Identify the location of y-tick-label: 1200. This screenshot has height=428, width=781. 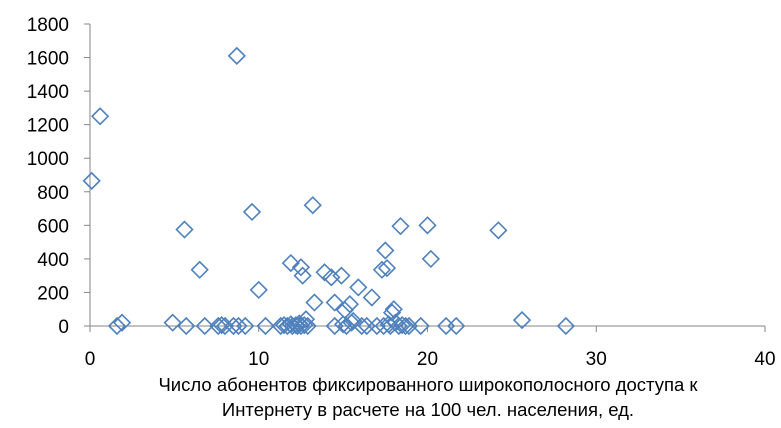
(48, 126).